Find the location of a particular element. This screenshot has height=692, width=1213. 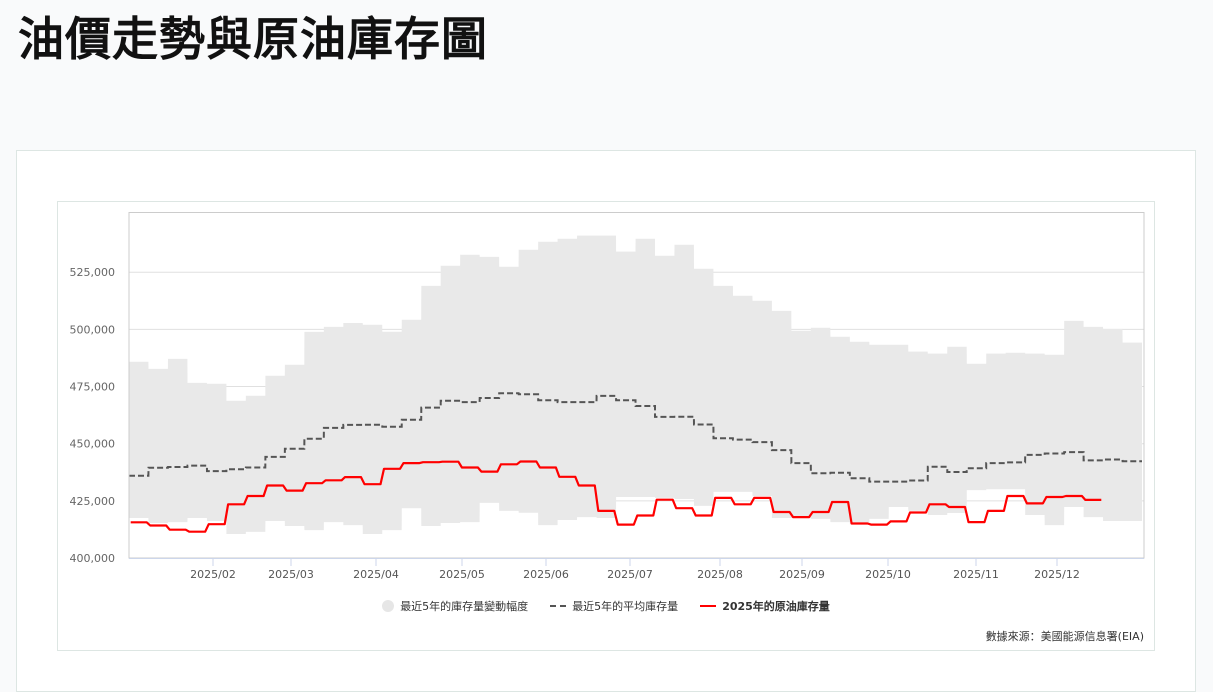

legend-label: 2025年的原油庫存量 is located at coordinates (776, 606).